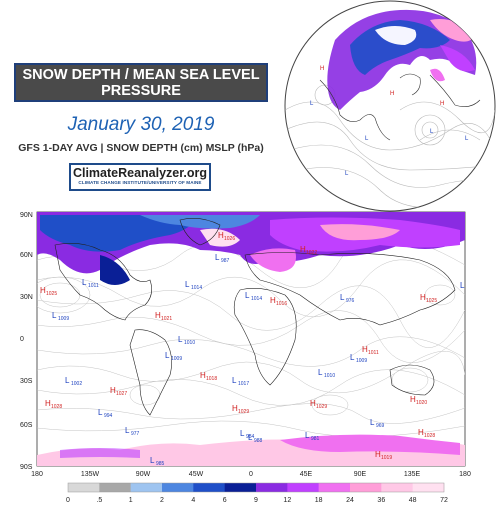 This screenshot has height=507, width=500. What do you see at coordinates (200, 222) in the screenshot?
I see `snow-greenland-light` at bounding box center [200, 222].